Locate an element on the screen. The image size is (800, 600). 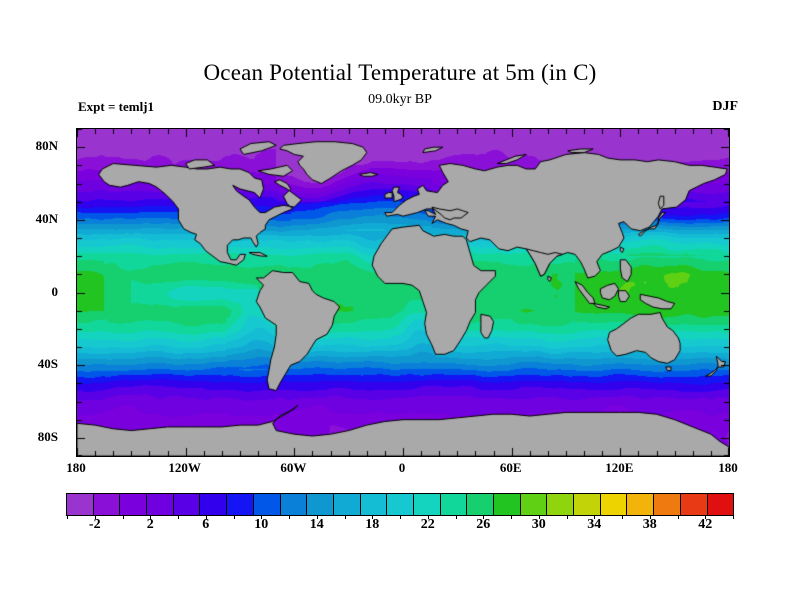
colorbar-label-6: 6 is located at coordinates (206, 524).